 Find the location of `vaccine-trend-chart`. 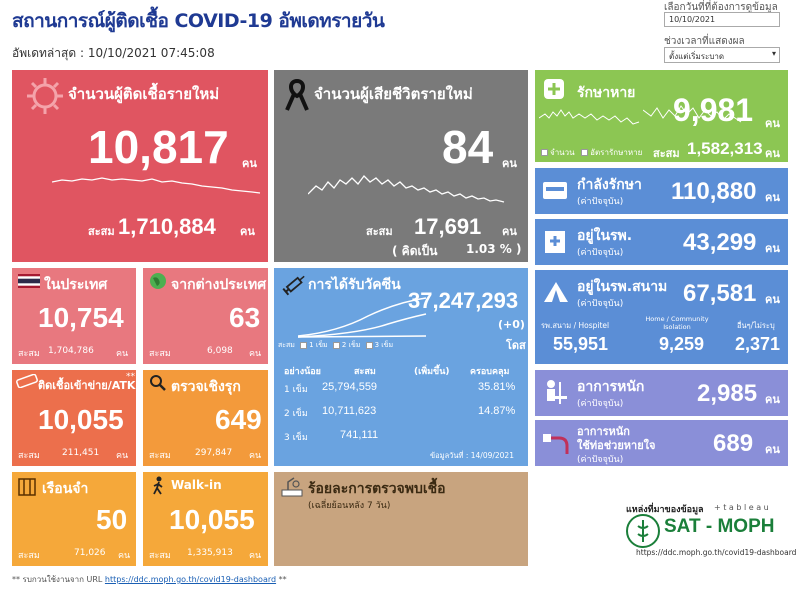

vaccine-trend-chart is located at coordinates (362, 317).